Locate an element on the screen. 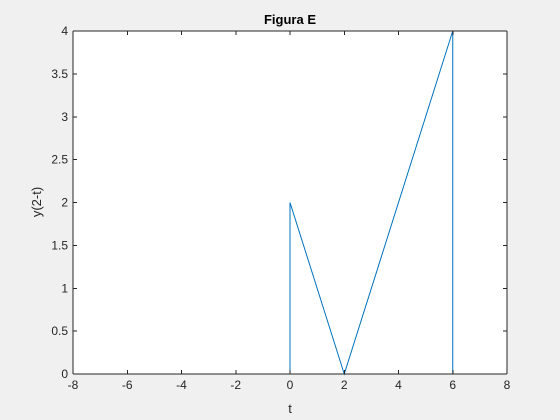 The image size is (560, 420). x-tick-label: -6 is located at coordinates (127, 385).